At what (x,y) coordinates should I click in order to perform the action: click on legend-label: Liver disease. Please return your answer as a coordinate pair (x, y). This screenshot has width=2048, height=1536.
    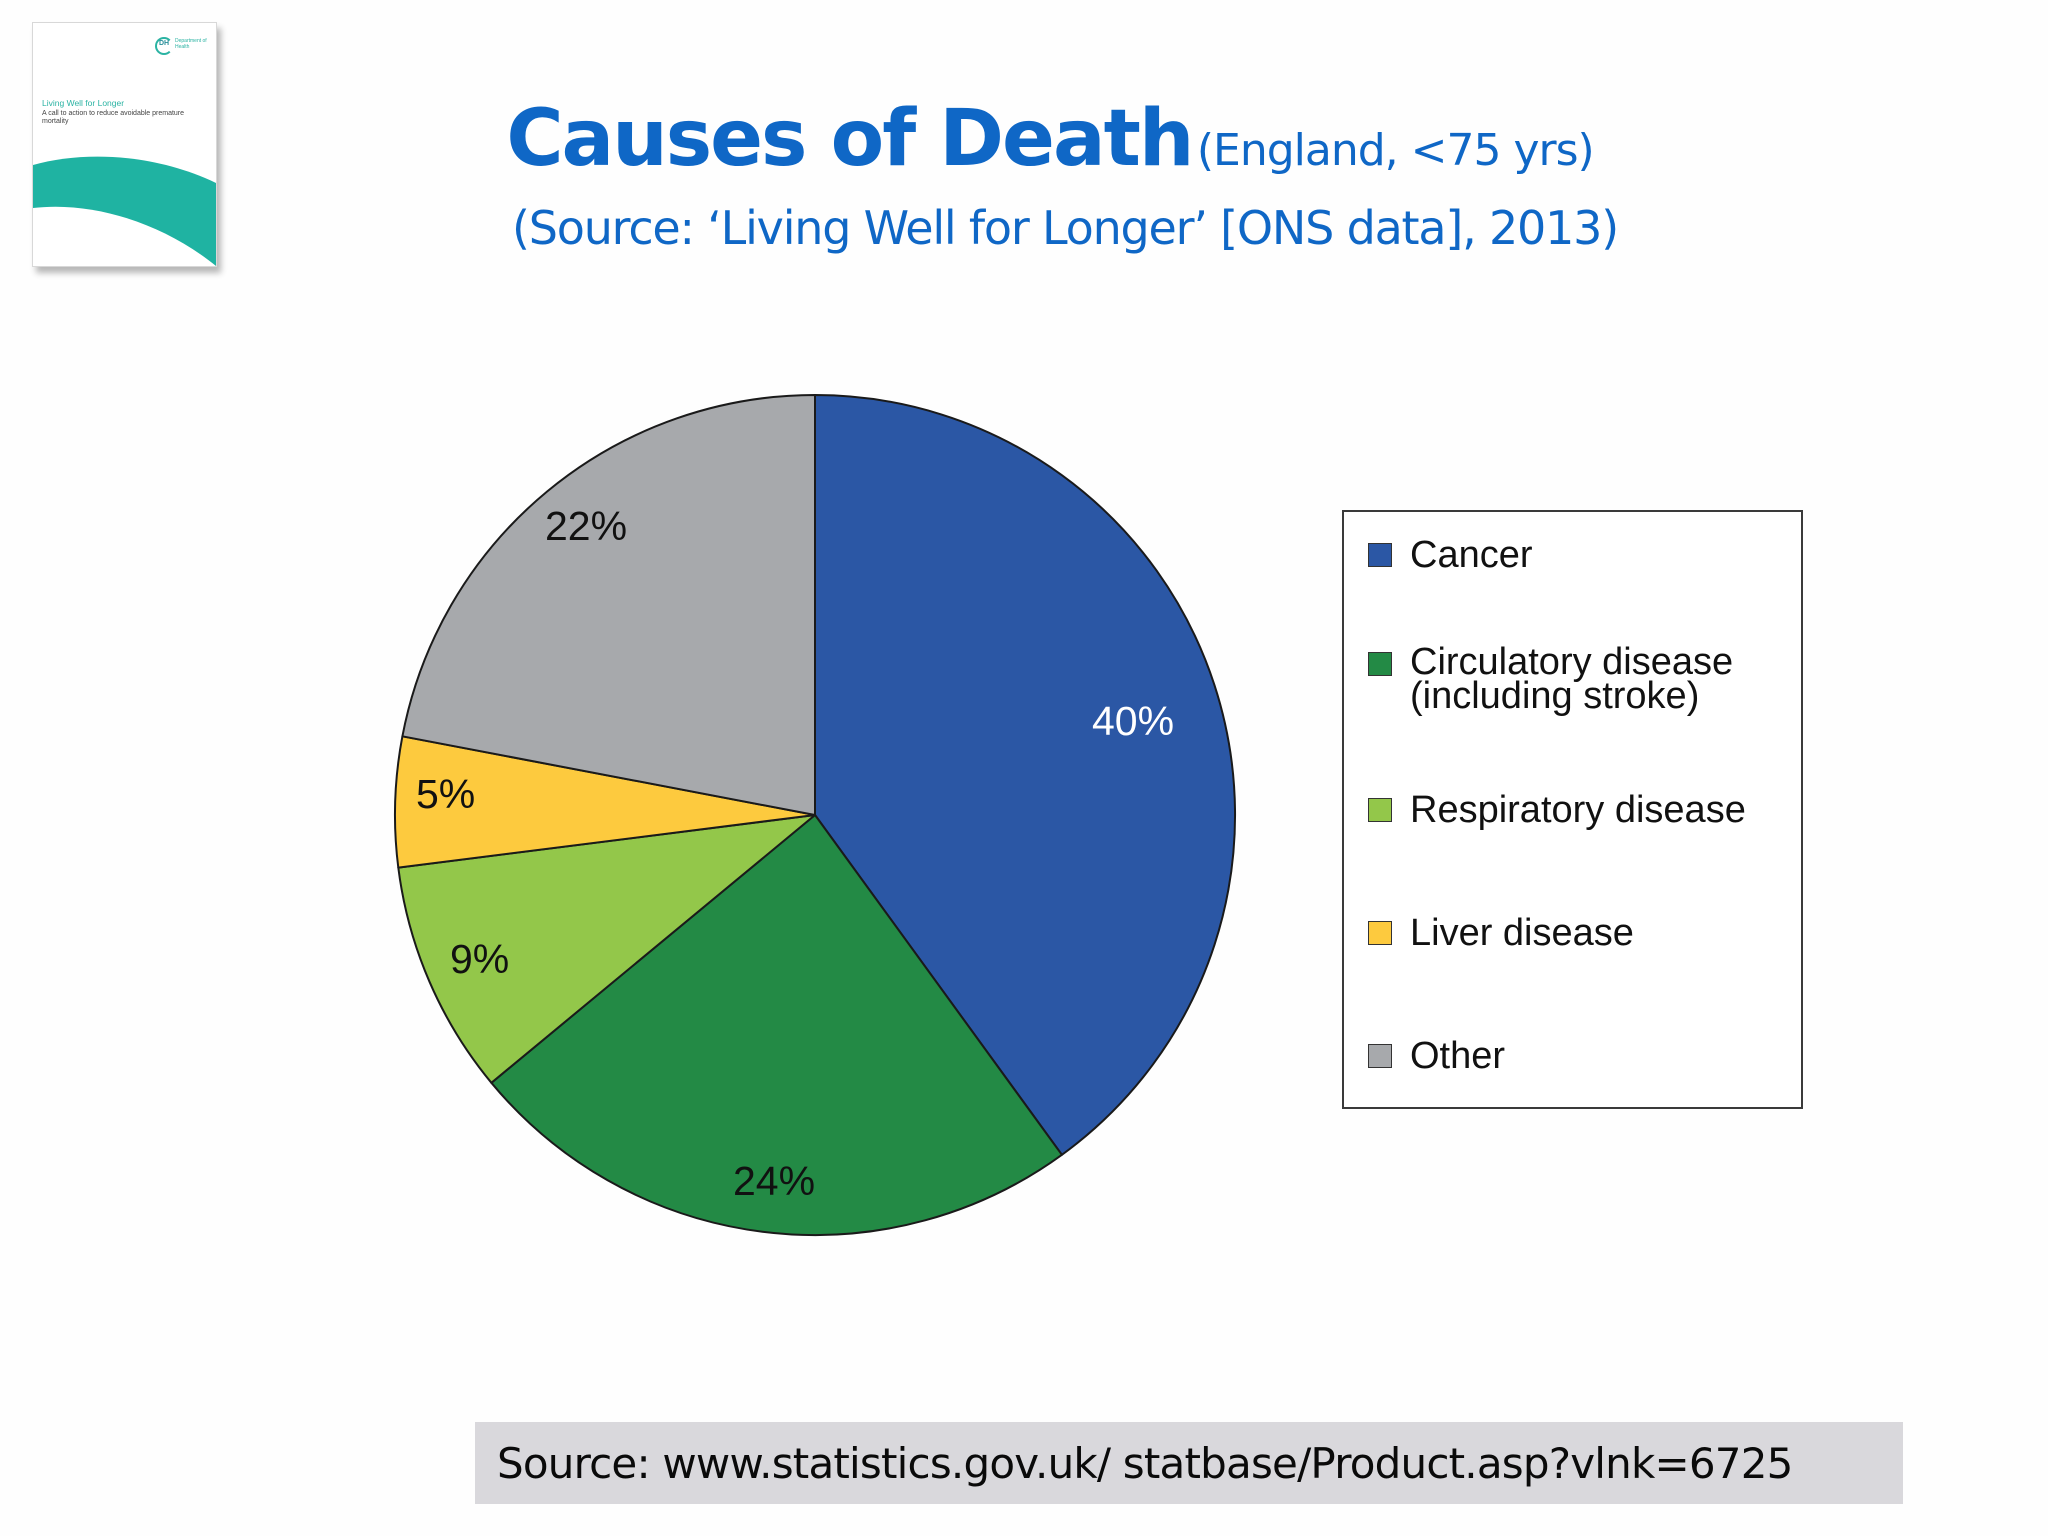
    Looking at the image, I should click on (1522, 933).